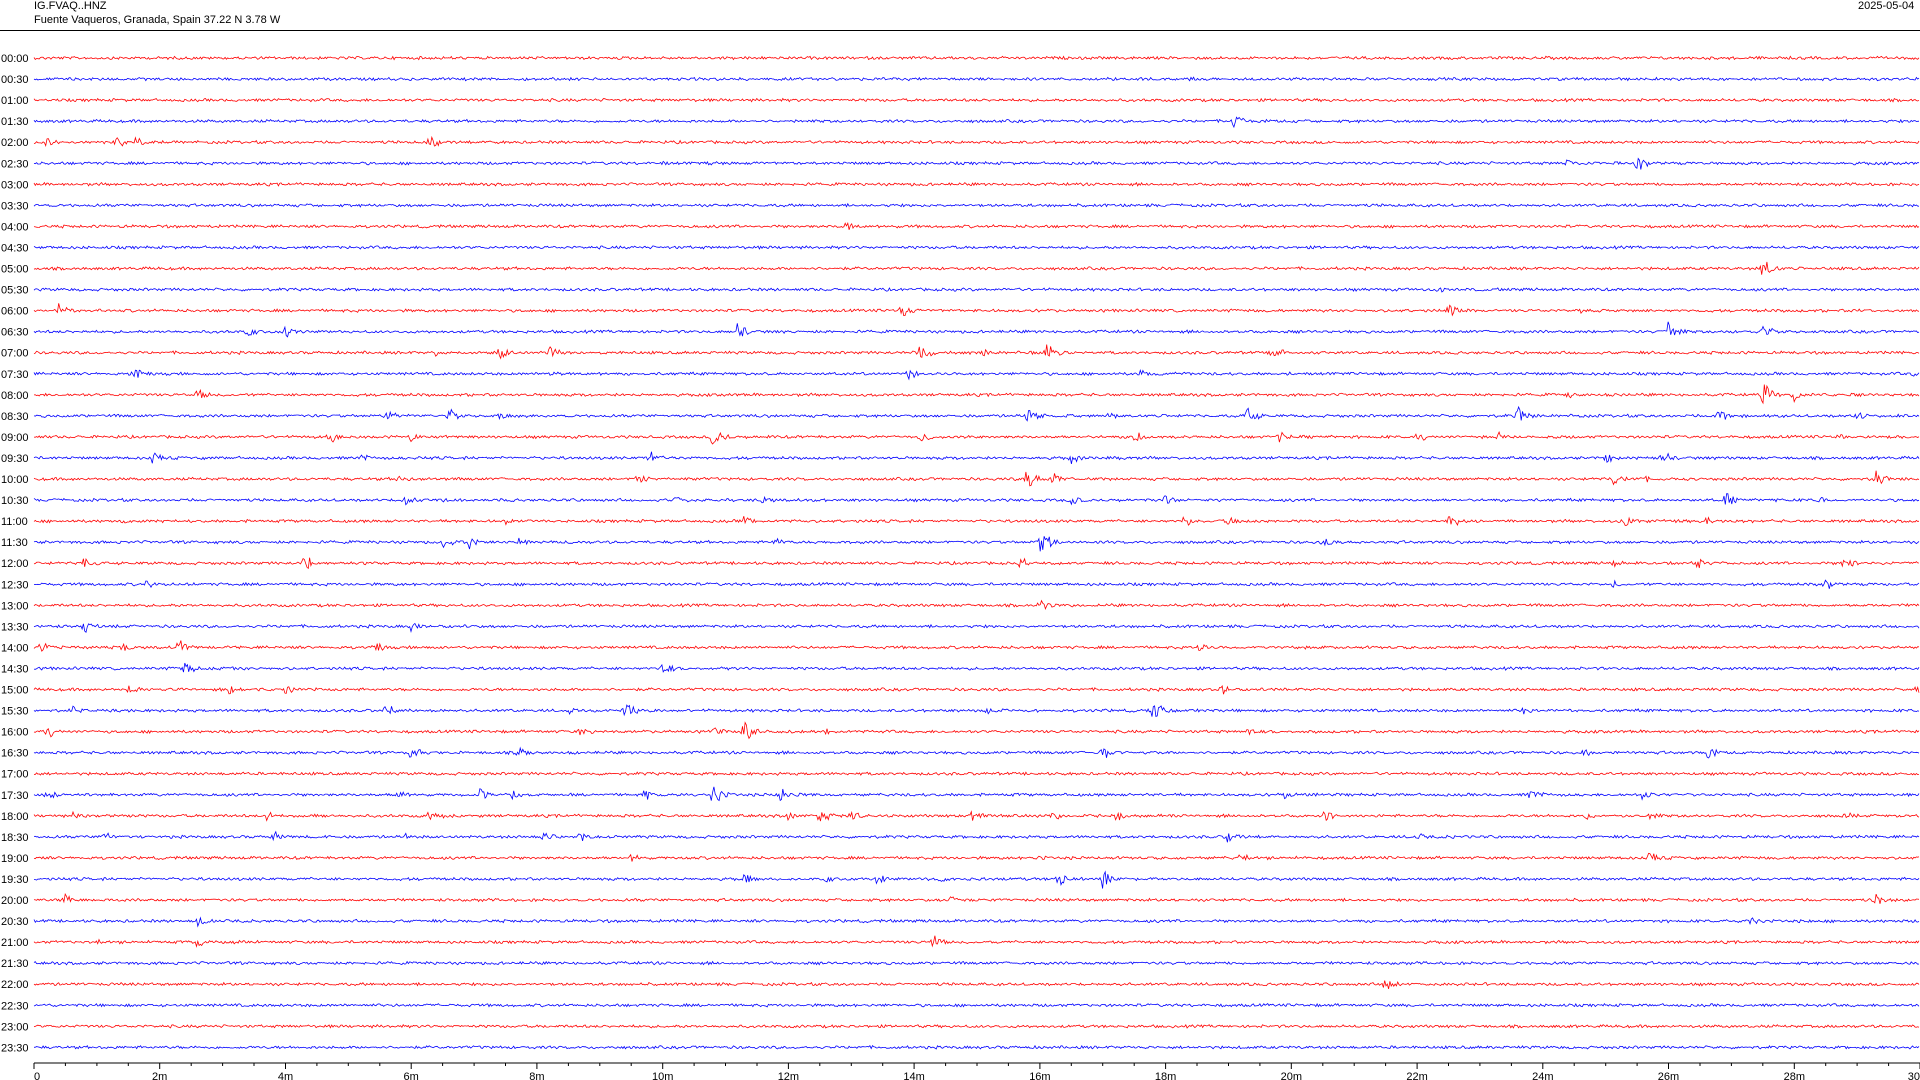 The width and height of the screenshot is (1920, 1080). What do you see at coordinates (15, 101) in the screenshot?
I see `row-label-0100: 01:00` at bounding box center [15, 101].